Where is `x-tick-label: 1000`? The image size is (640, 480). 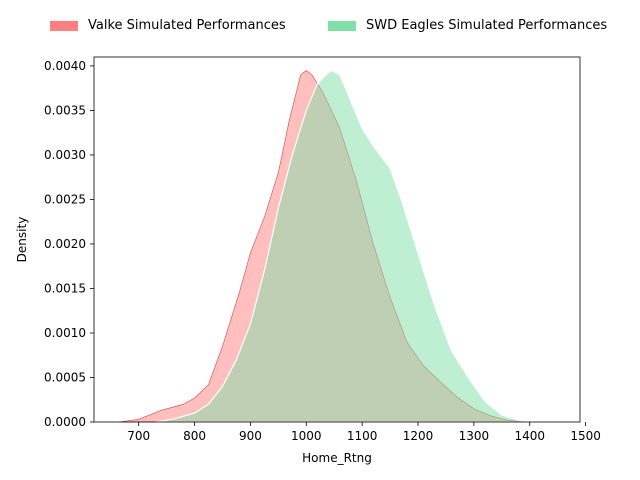
x-tick-label: 1000 is located at coordinates (306, 436).